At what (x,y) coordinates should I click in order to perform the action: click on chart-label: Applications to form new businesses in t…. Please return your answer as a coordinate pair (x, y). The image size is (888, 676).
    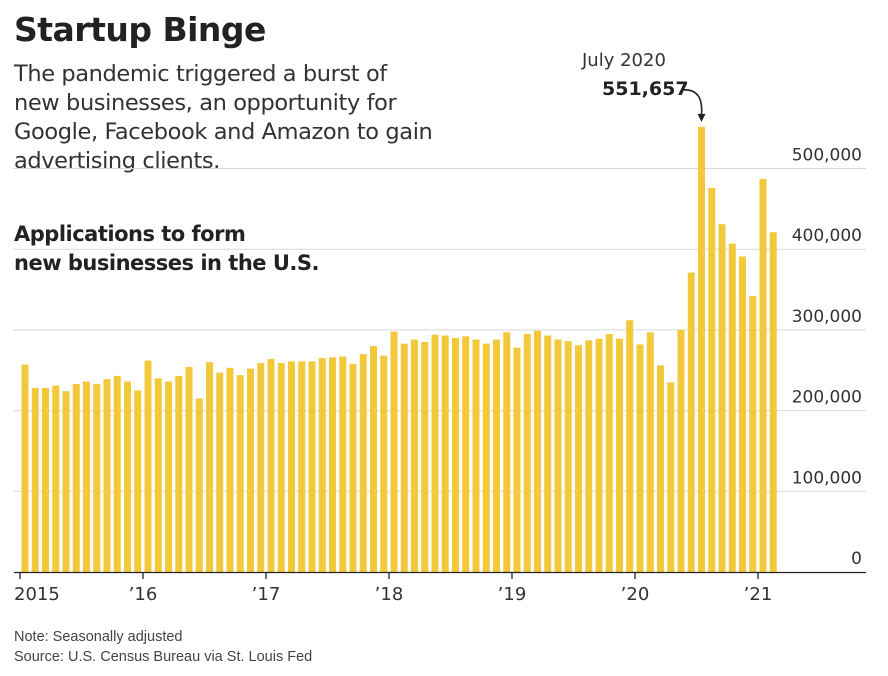
    Looking at the image, I should click on (174, 249).